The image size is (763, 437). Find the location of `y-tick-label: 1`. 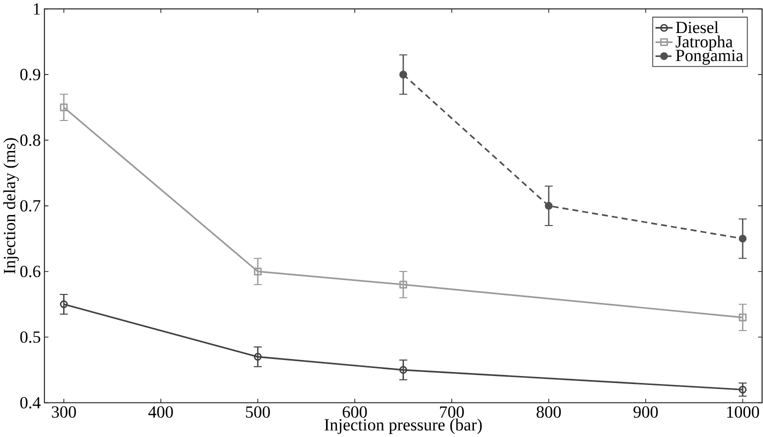

y-tick-label: 1 is located at coordinates (37, 8).